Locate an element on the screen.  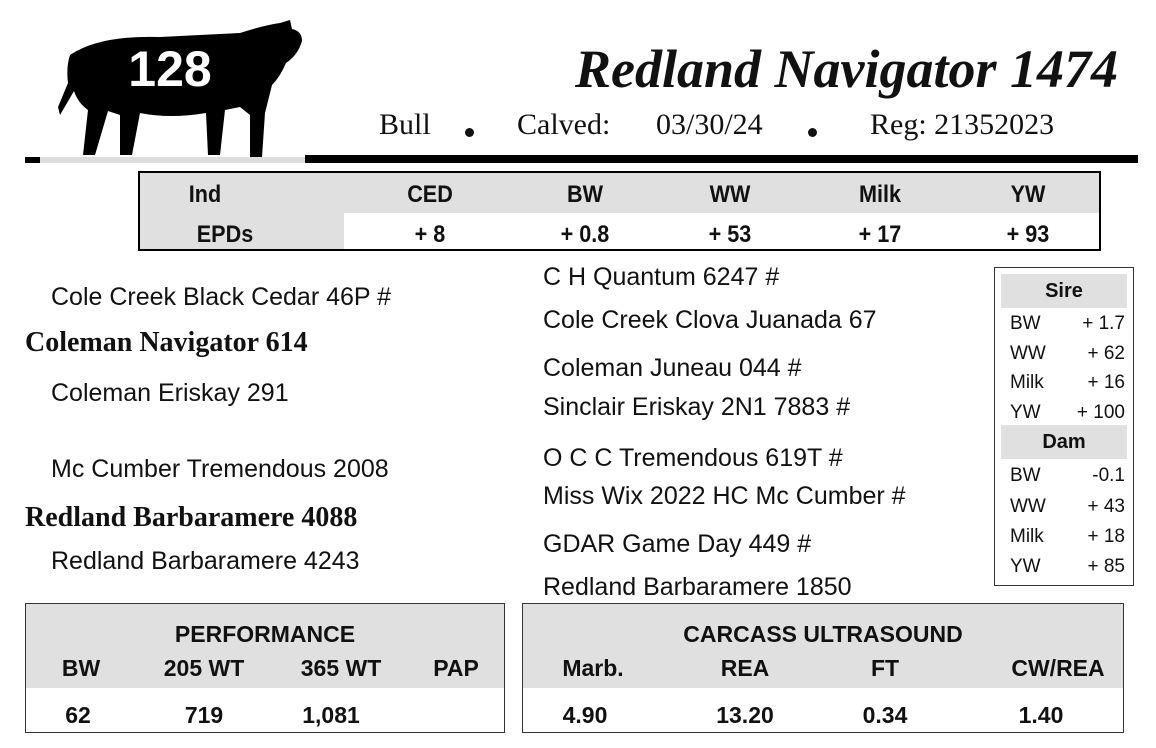
carcass-value: 13.20 is located at coordinates (745, 715).